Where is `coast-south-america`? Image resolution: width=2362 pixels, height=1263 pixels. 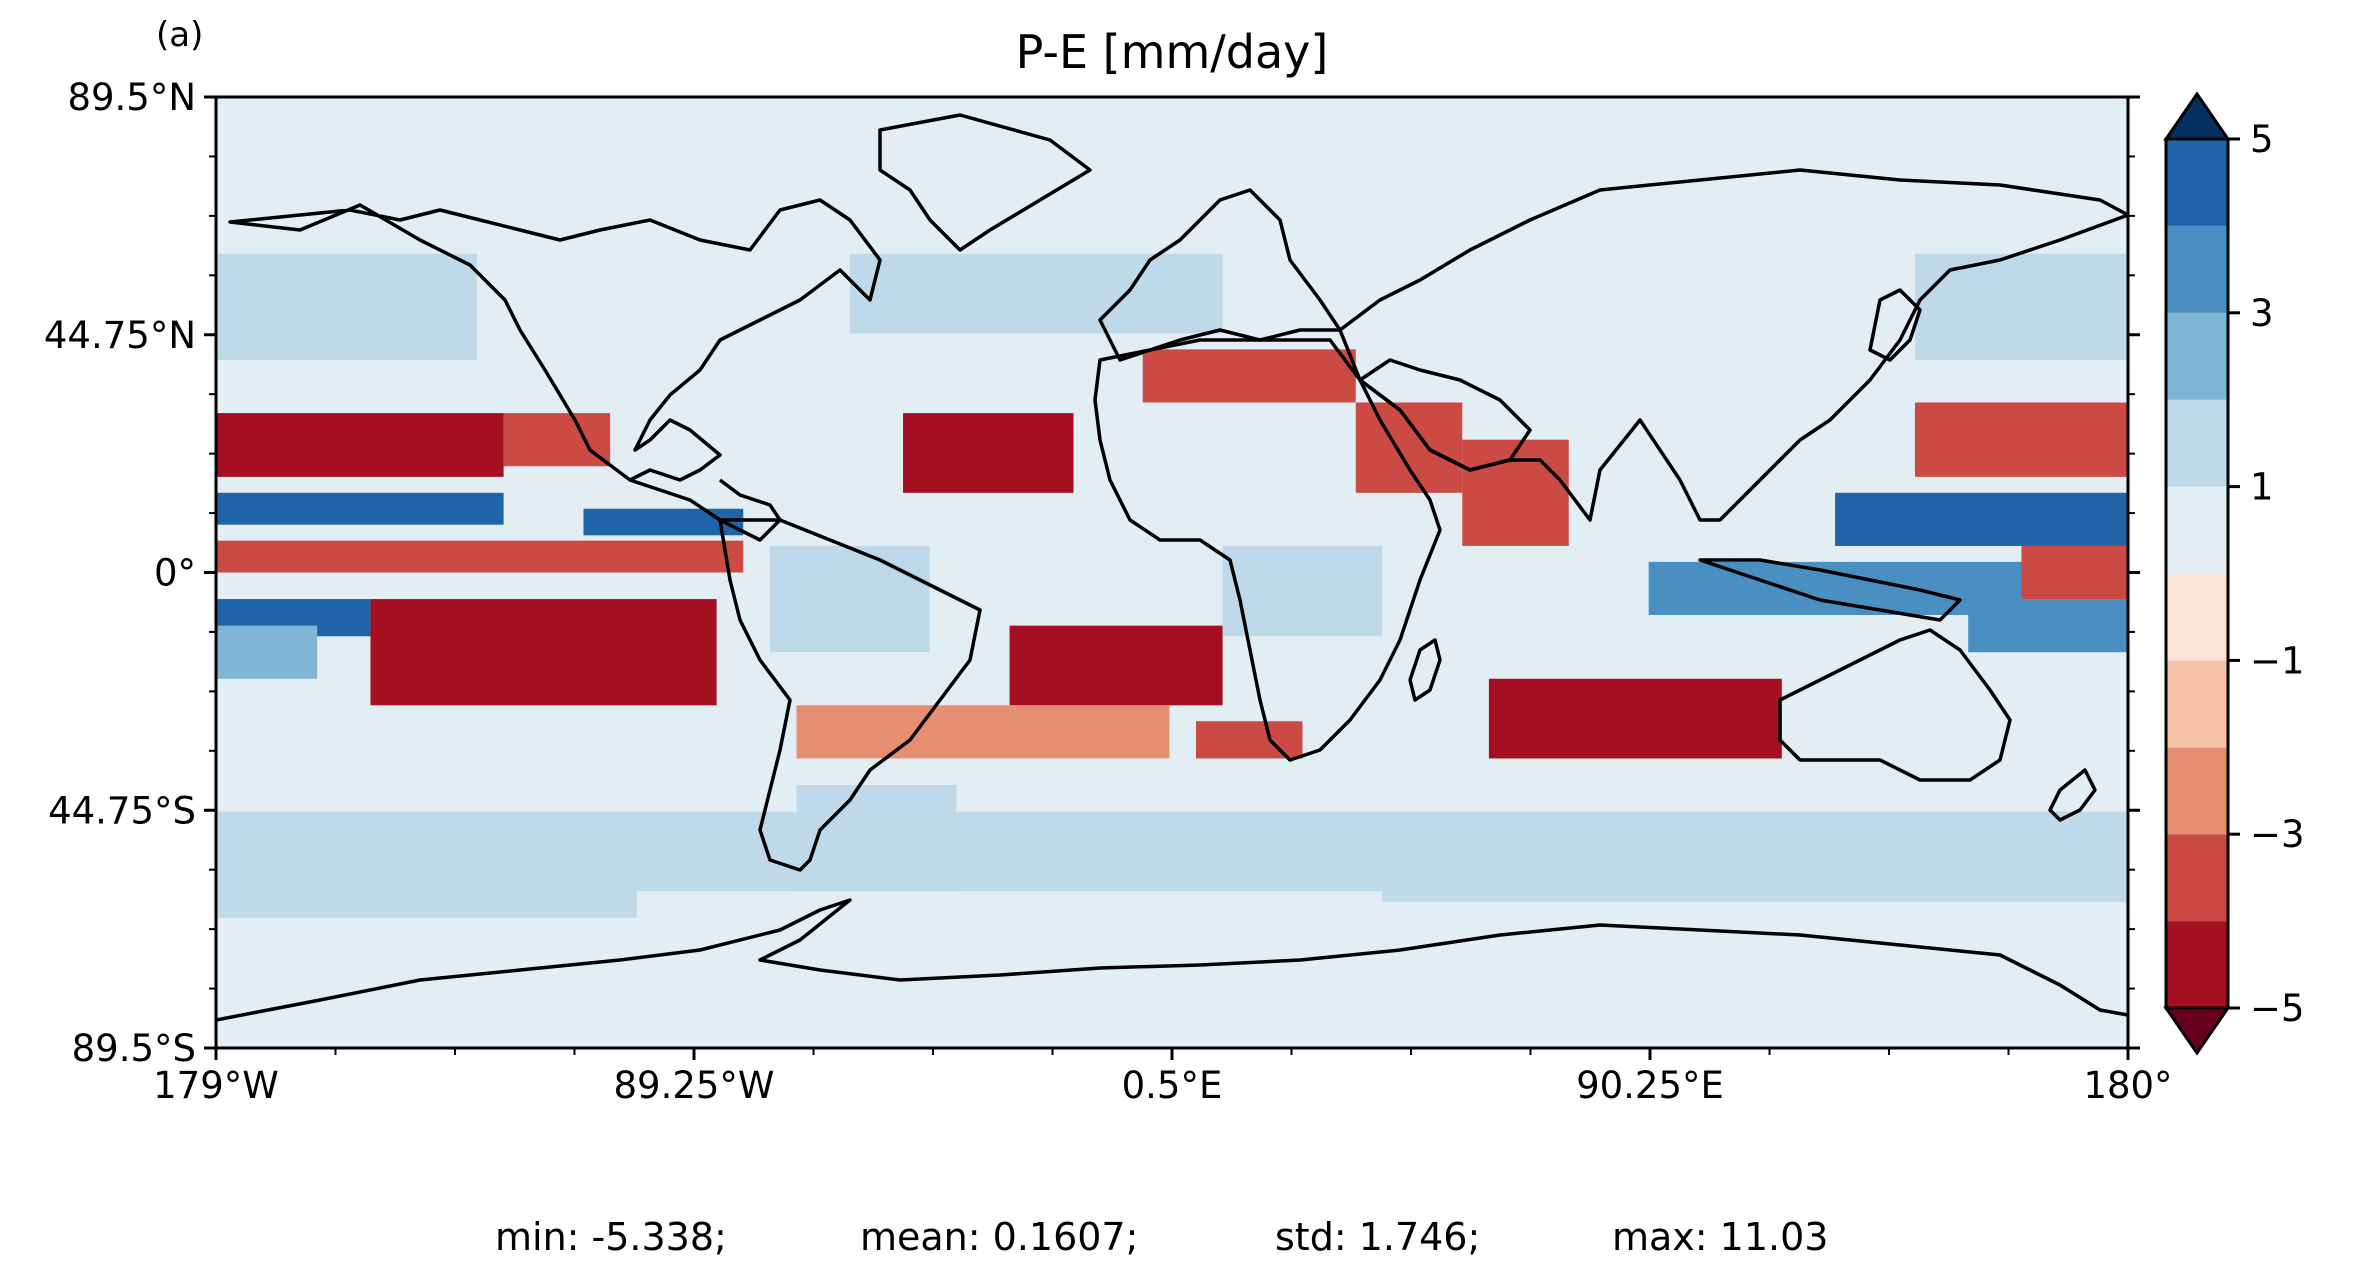 coast-south-america is located at coordinates (850, 695).